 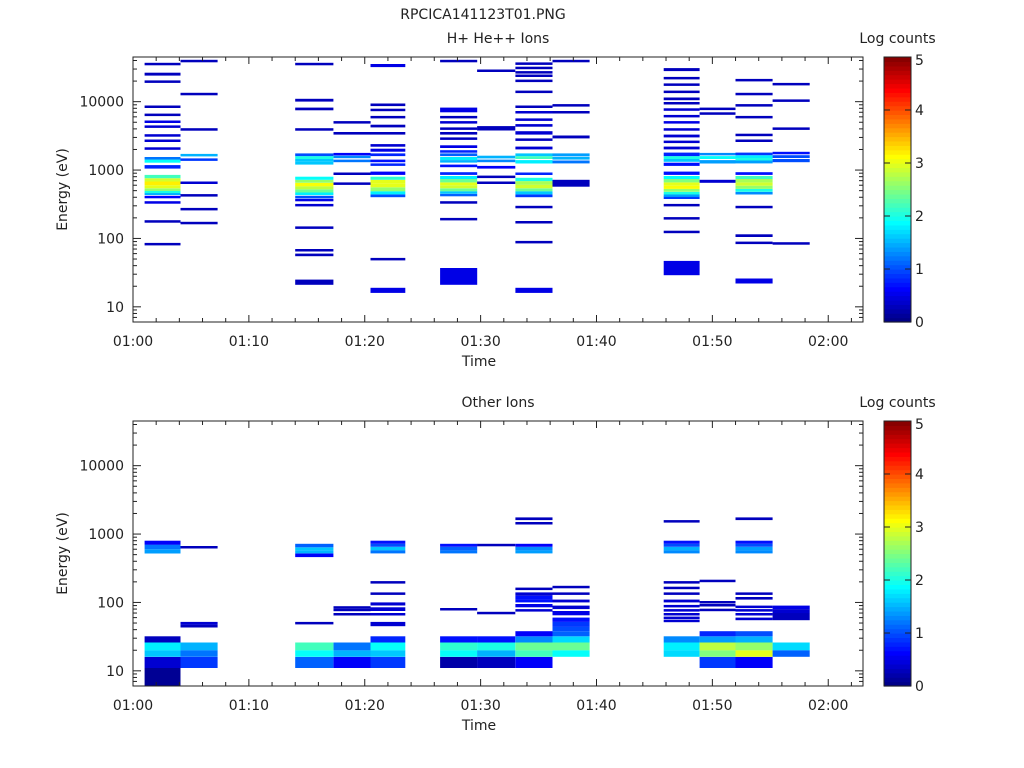 I want to click on colorbar-label: Log counts, so click(x=897, y=39).